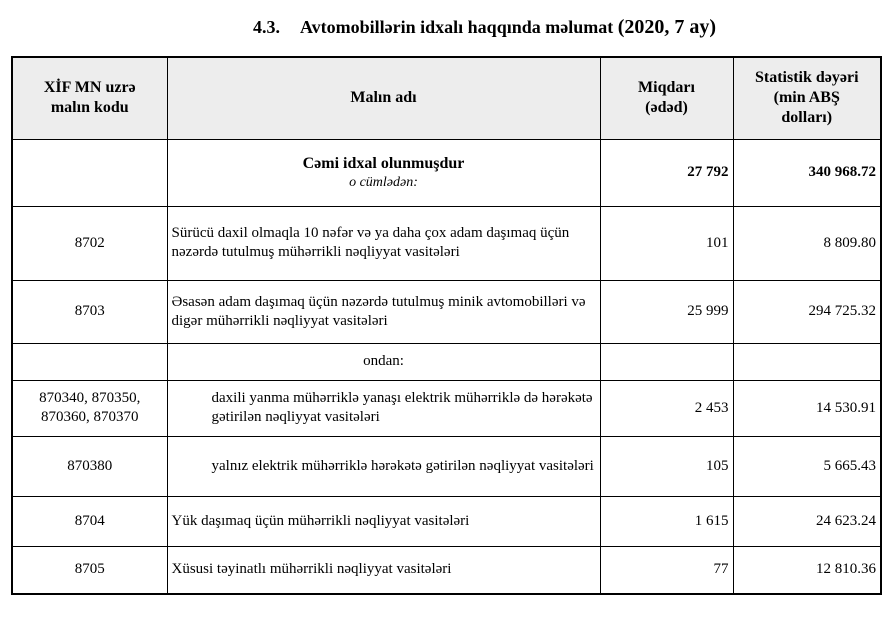  What do you see at coordinates (807, 243) in the screenshot?
I see `row-value: 8 809.80` at bounding box center [807, 243].